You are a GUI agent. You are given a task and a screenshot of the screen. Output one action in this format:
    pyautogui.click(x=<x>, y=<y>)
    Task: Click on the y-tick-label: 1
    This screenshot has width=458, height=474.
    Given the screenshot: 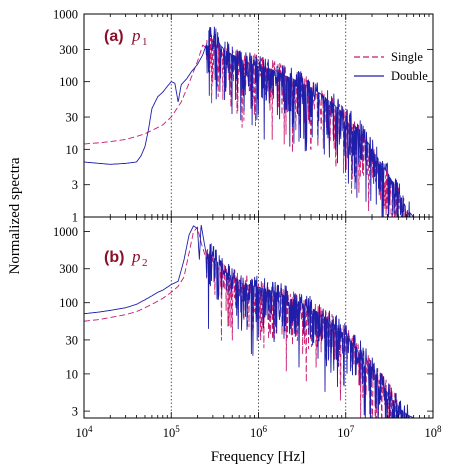 What is the action you would take?
    pyautogui.click(x=75, y=218)
    